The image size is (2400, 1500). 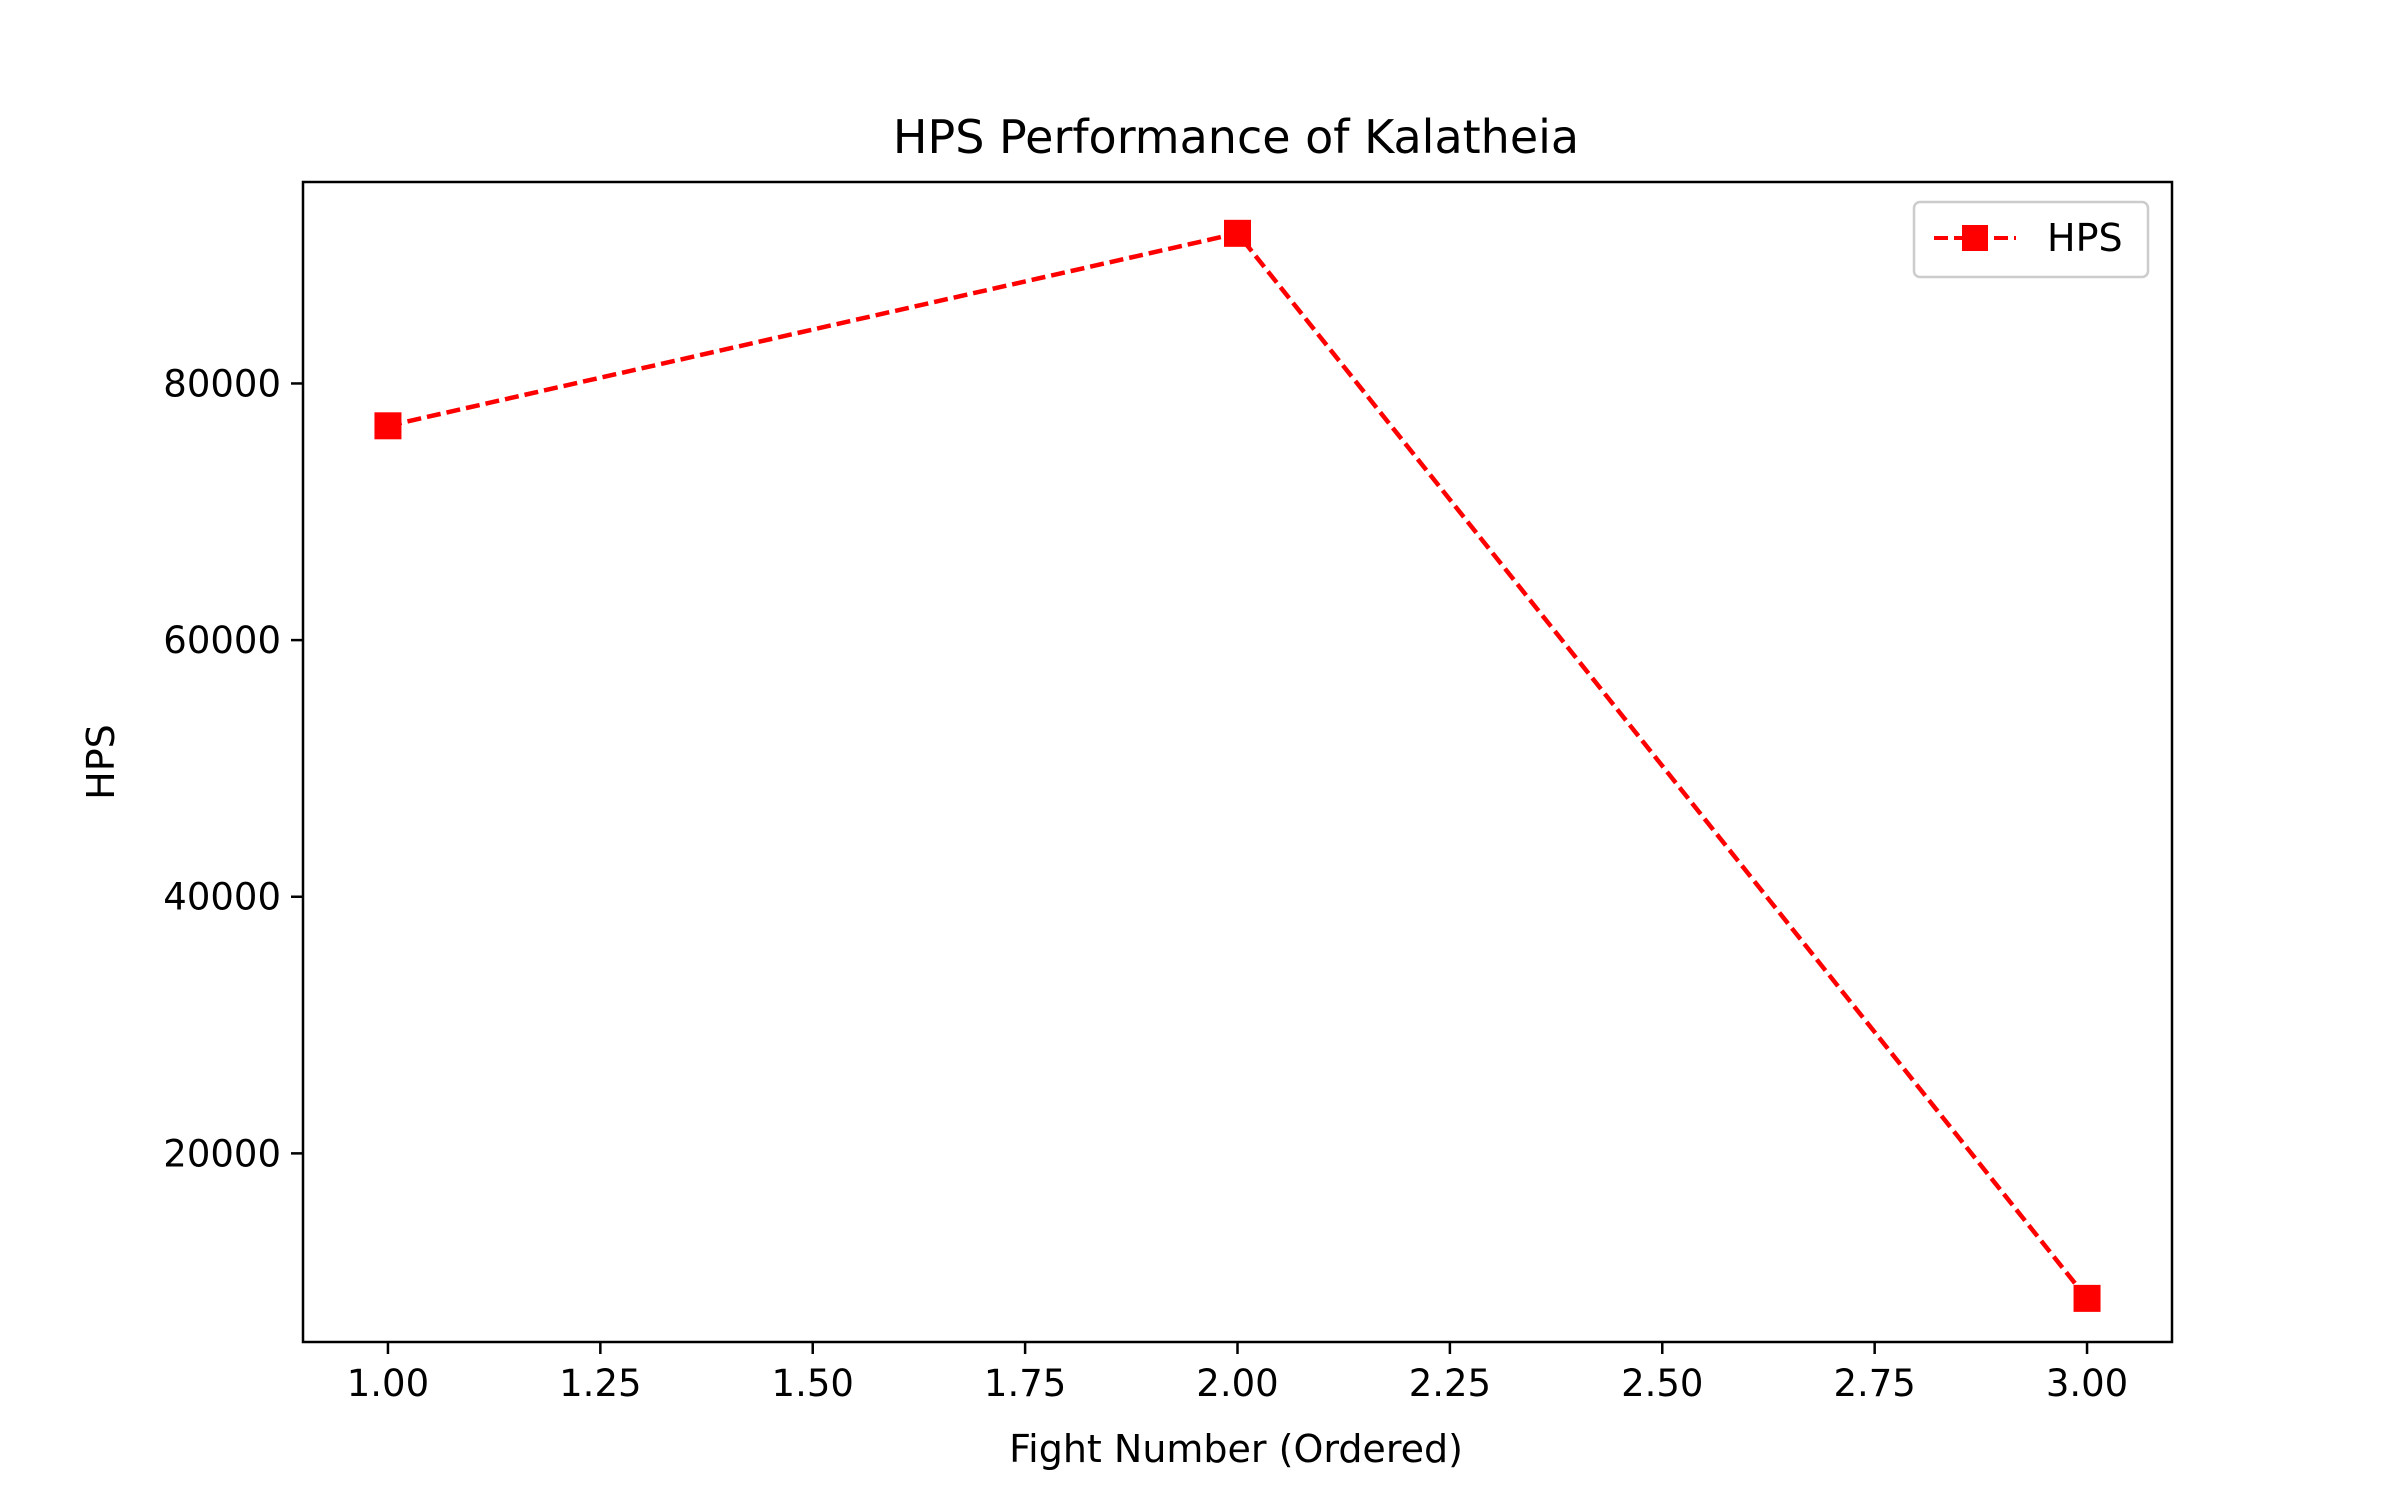 I want to click on y-tick-label: 20000, so click(x=222, y=1153).